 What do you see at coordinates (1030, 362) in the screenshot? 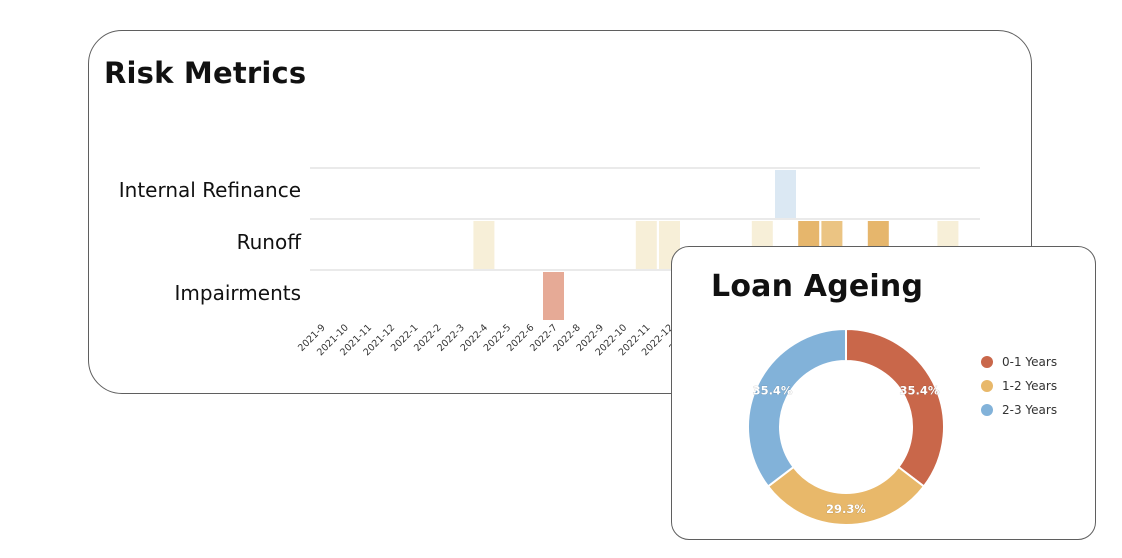
I see `legend-label: 0-1 Years` at bounding box center [1030, 362].